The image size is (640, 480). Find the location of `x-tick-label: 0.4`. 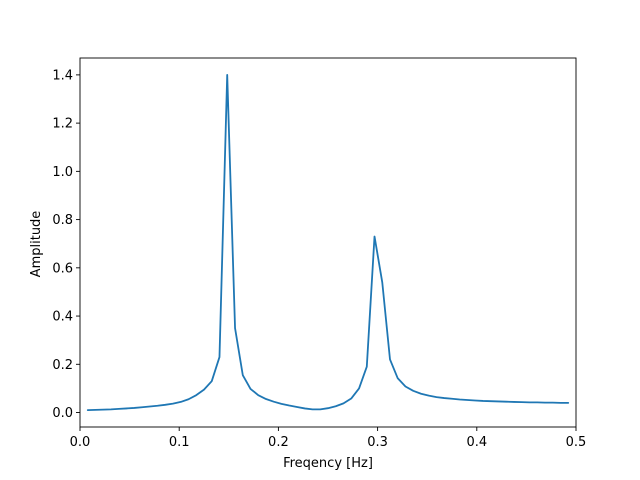

x-tick-label: 0.4 is located at coordinates (476, 442).